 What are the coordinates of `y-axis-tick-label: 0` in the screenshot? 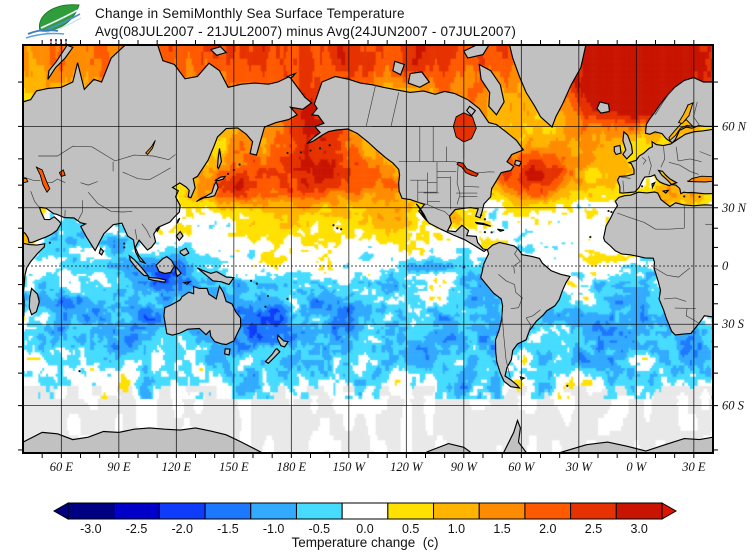 It's located at (725, 266).